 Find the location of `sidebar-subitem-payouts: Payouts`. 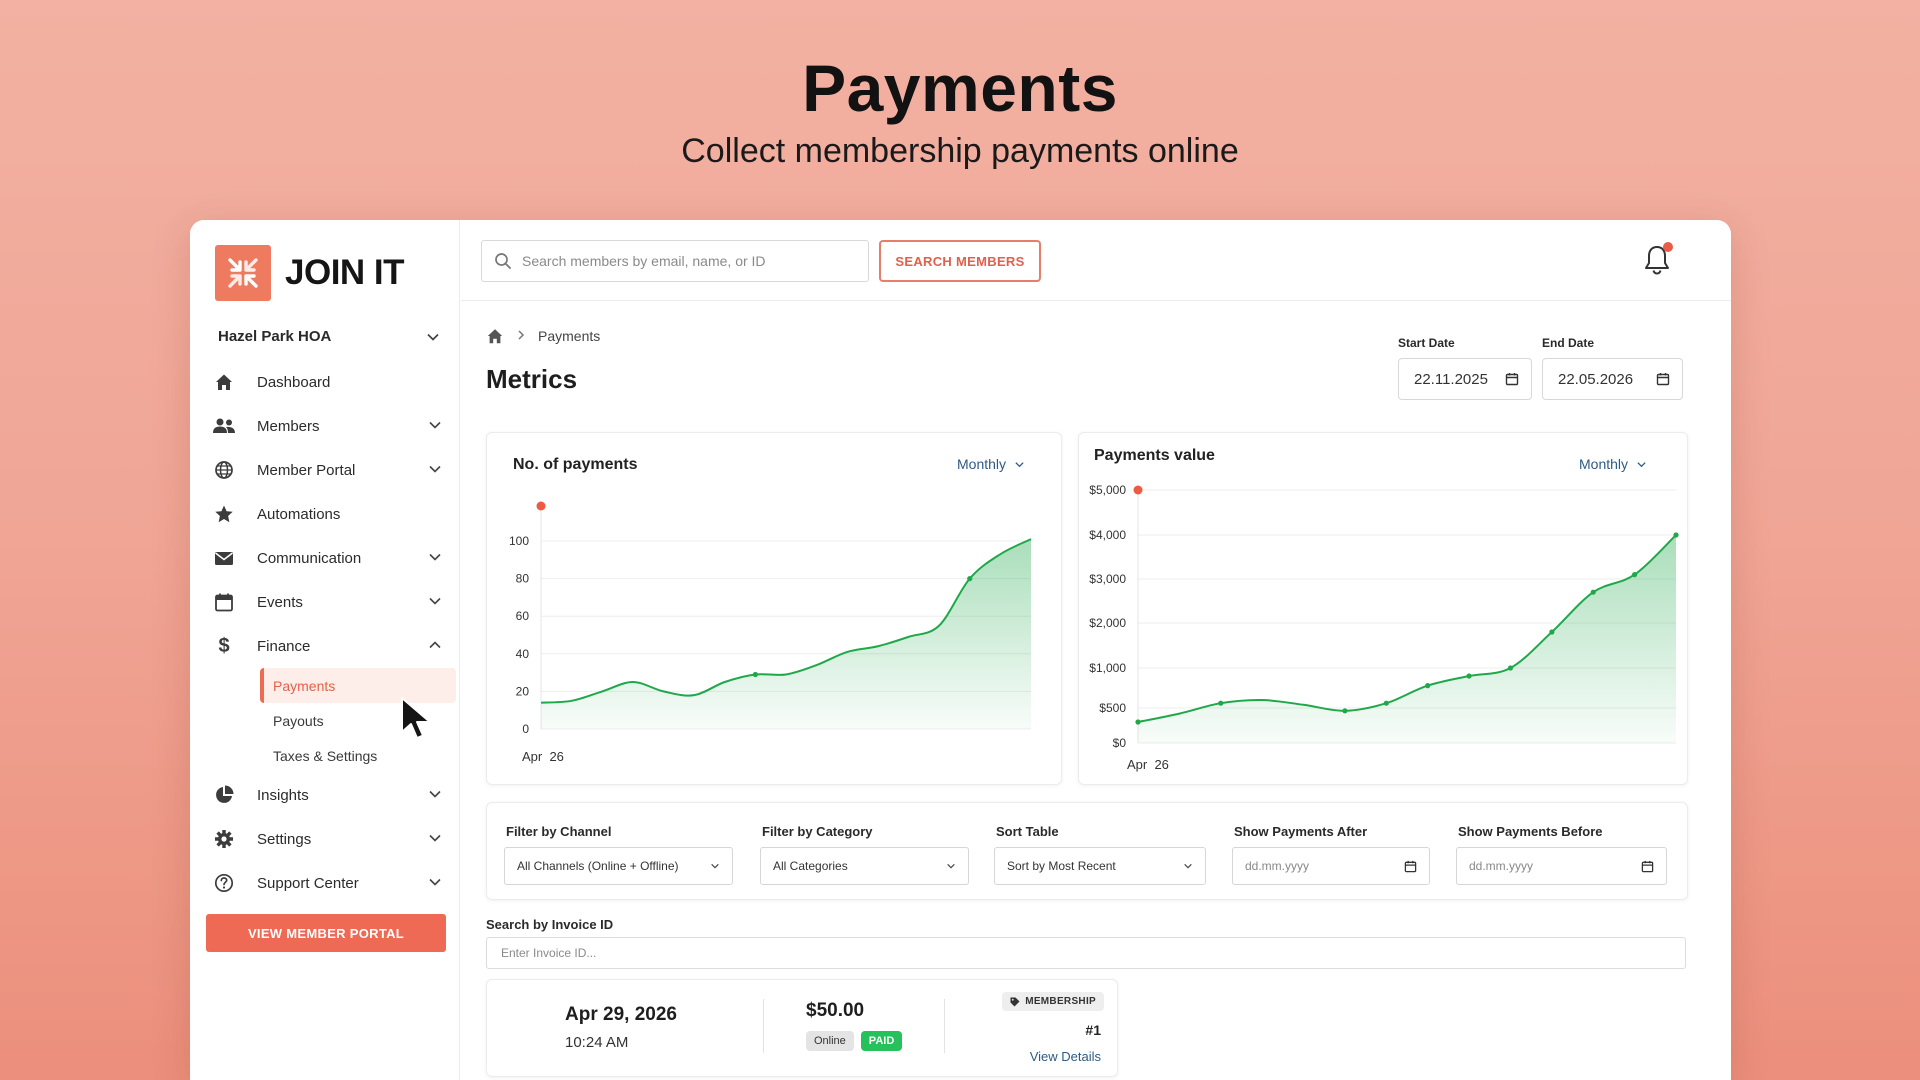

sidebar-subitem-payouts: Payouts is located at coordinates (298, 720).